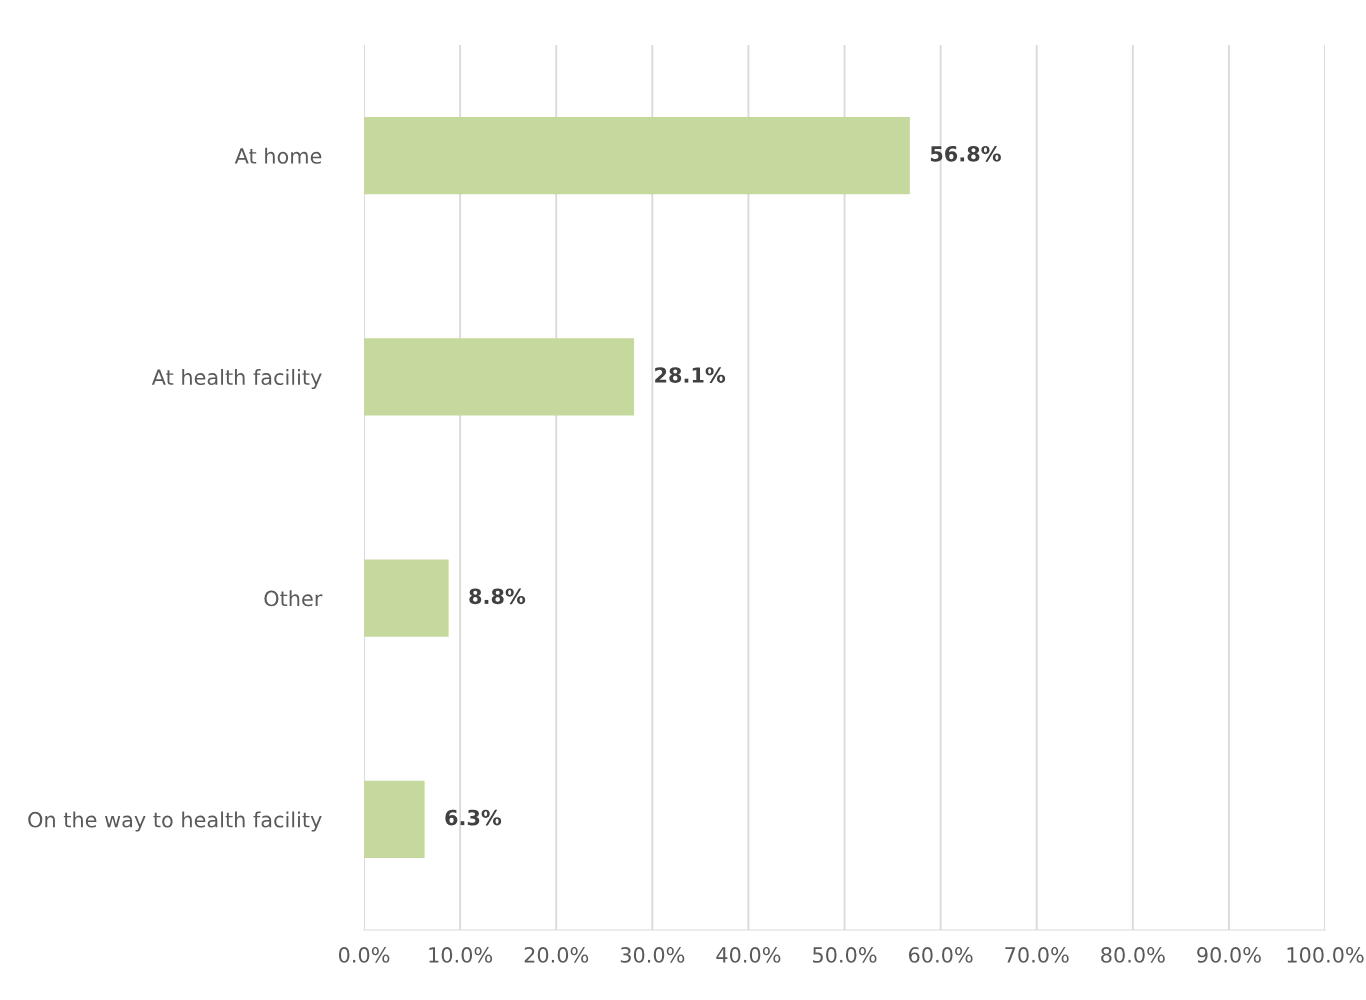 Image resolution: width=1366 pixels, height=1000 pixels. What do you see at coordinates (556, 955) in the screenshot?
I see `x-tick-label: 20.0%` at bounding box center [556, 955].